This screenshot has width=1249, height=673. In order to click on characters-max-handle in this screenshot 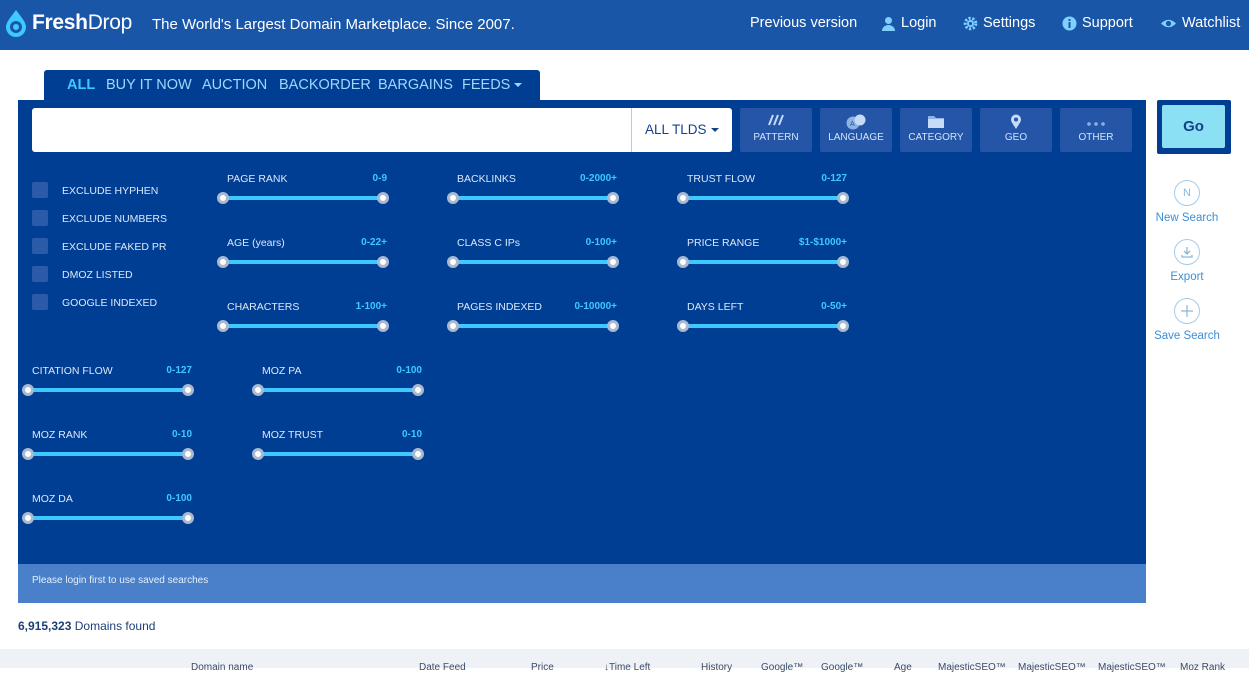, I will do `click(383, 326)`.